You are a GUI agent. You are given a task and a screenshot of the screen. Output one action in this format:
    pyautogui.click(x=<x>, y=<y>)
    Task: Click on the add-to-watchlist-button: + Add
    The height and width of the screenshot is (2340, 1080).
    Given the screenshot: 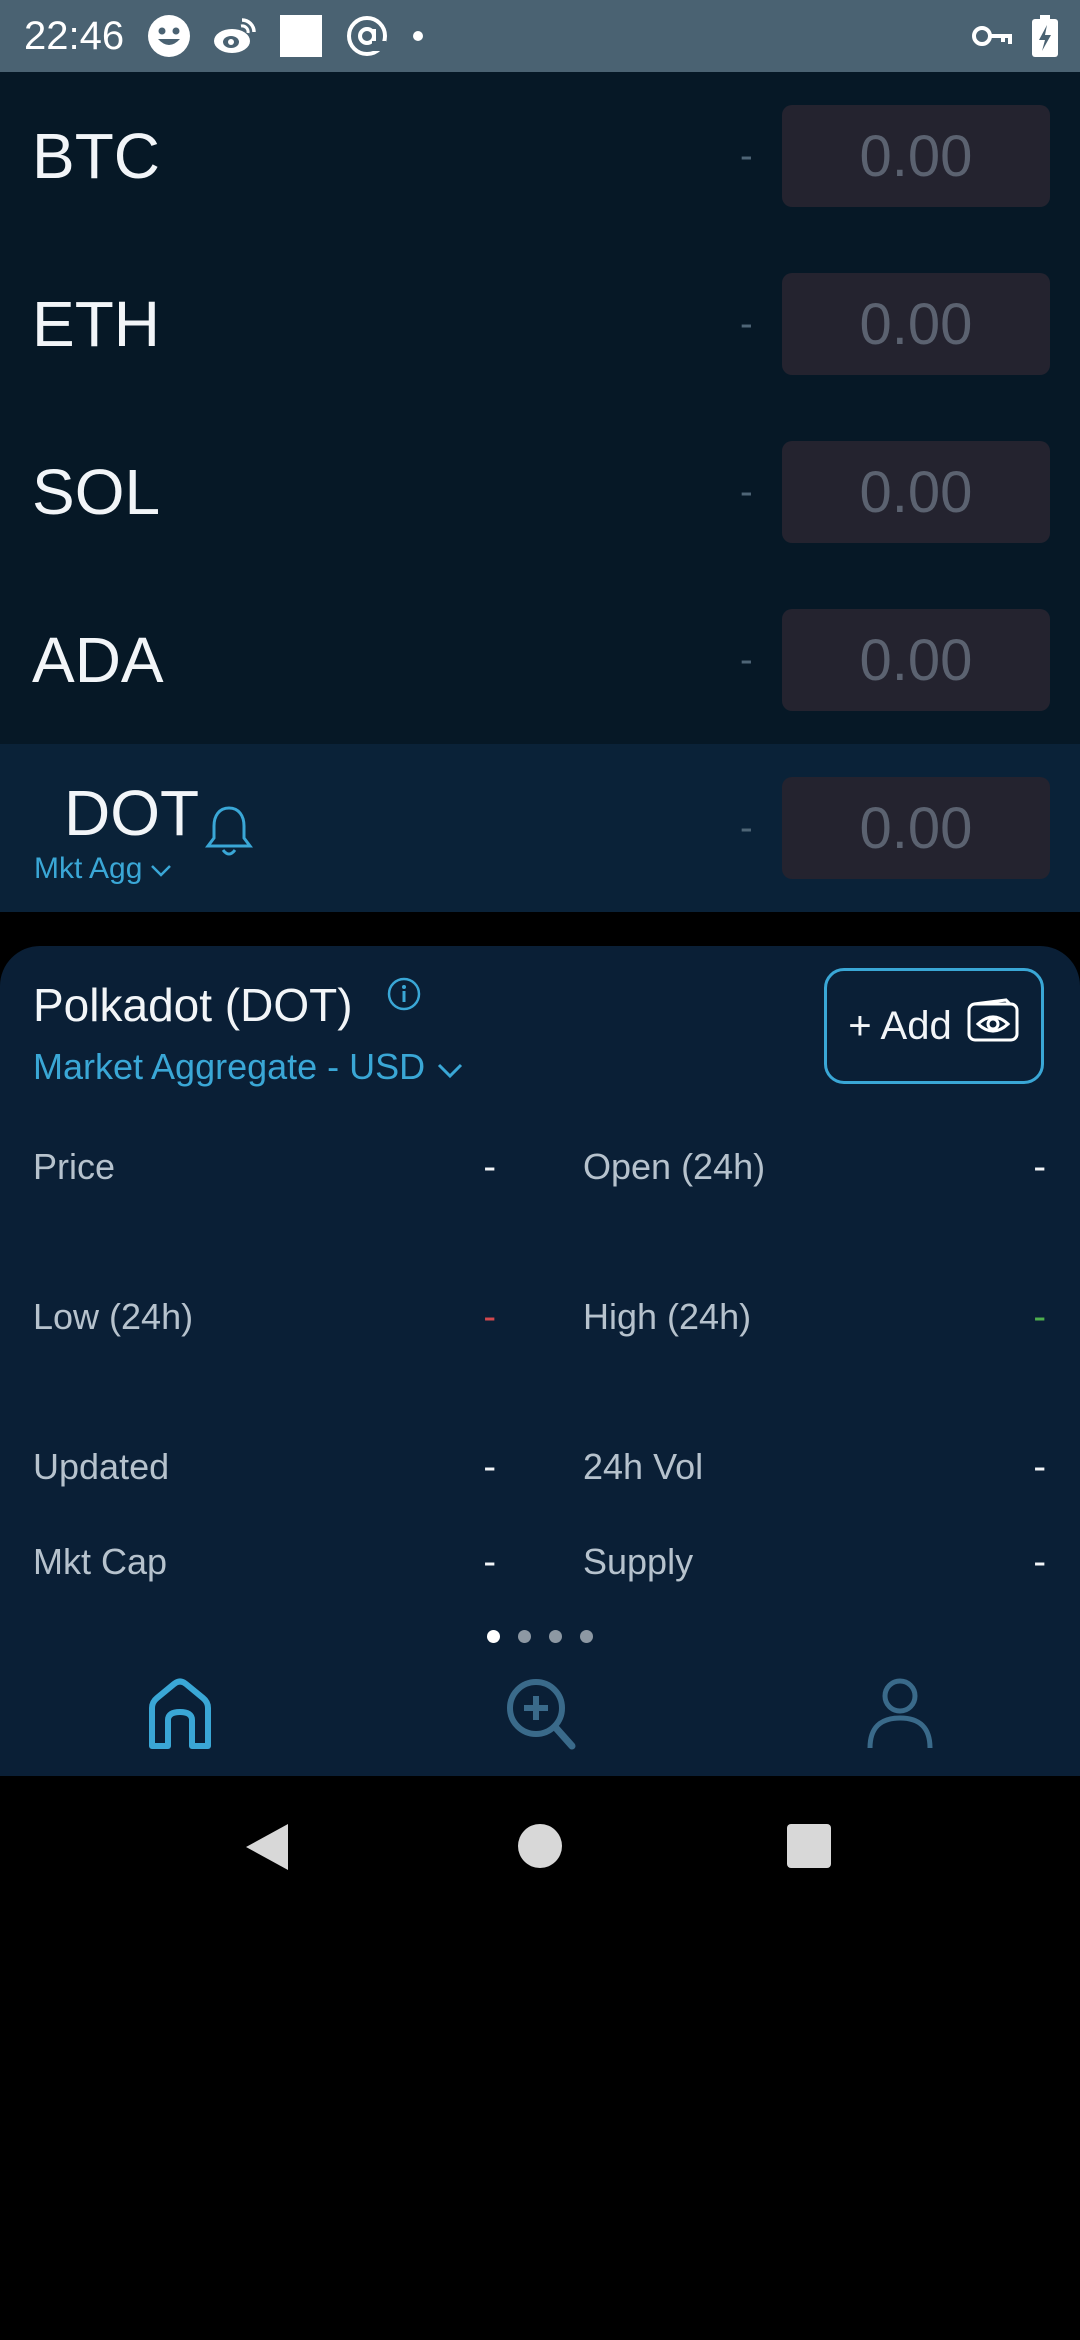 What is the action you would take?
    pyautogui.click(x=934, y=1026)
    